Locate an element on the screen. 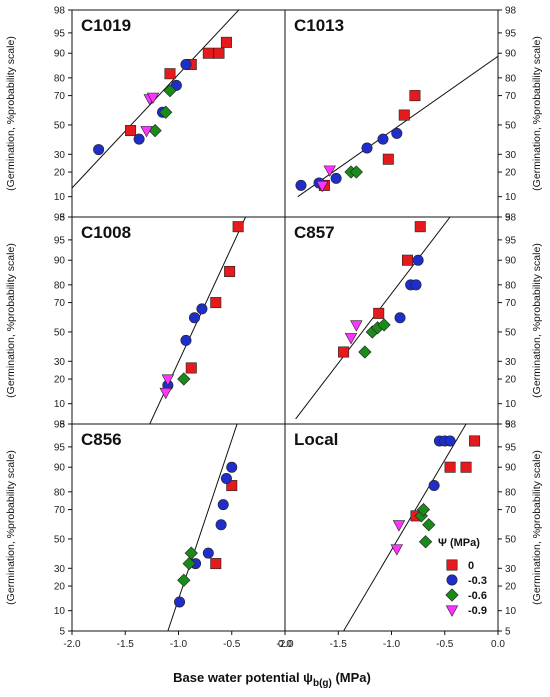  panel-title: C1013 is located at coordinates (319, 25).